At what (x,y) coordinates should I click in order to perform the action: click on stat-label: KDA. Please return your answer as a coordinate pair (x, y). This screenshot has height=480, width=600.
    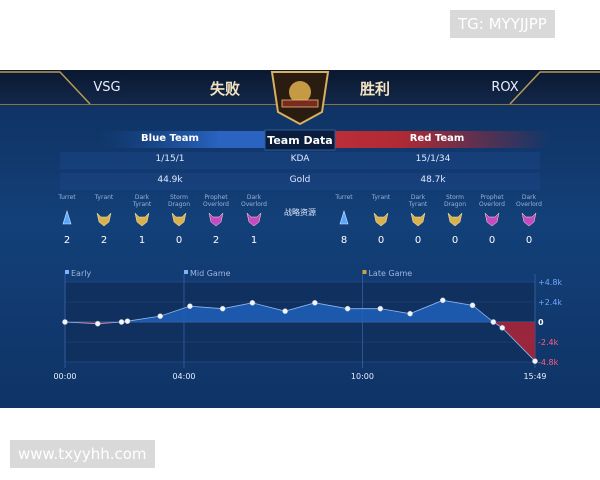
    Looking at the image, I should click on (300, 159).